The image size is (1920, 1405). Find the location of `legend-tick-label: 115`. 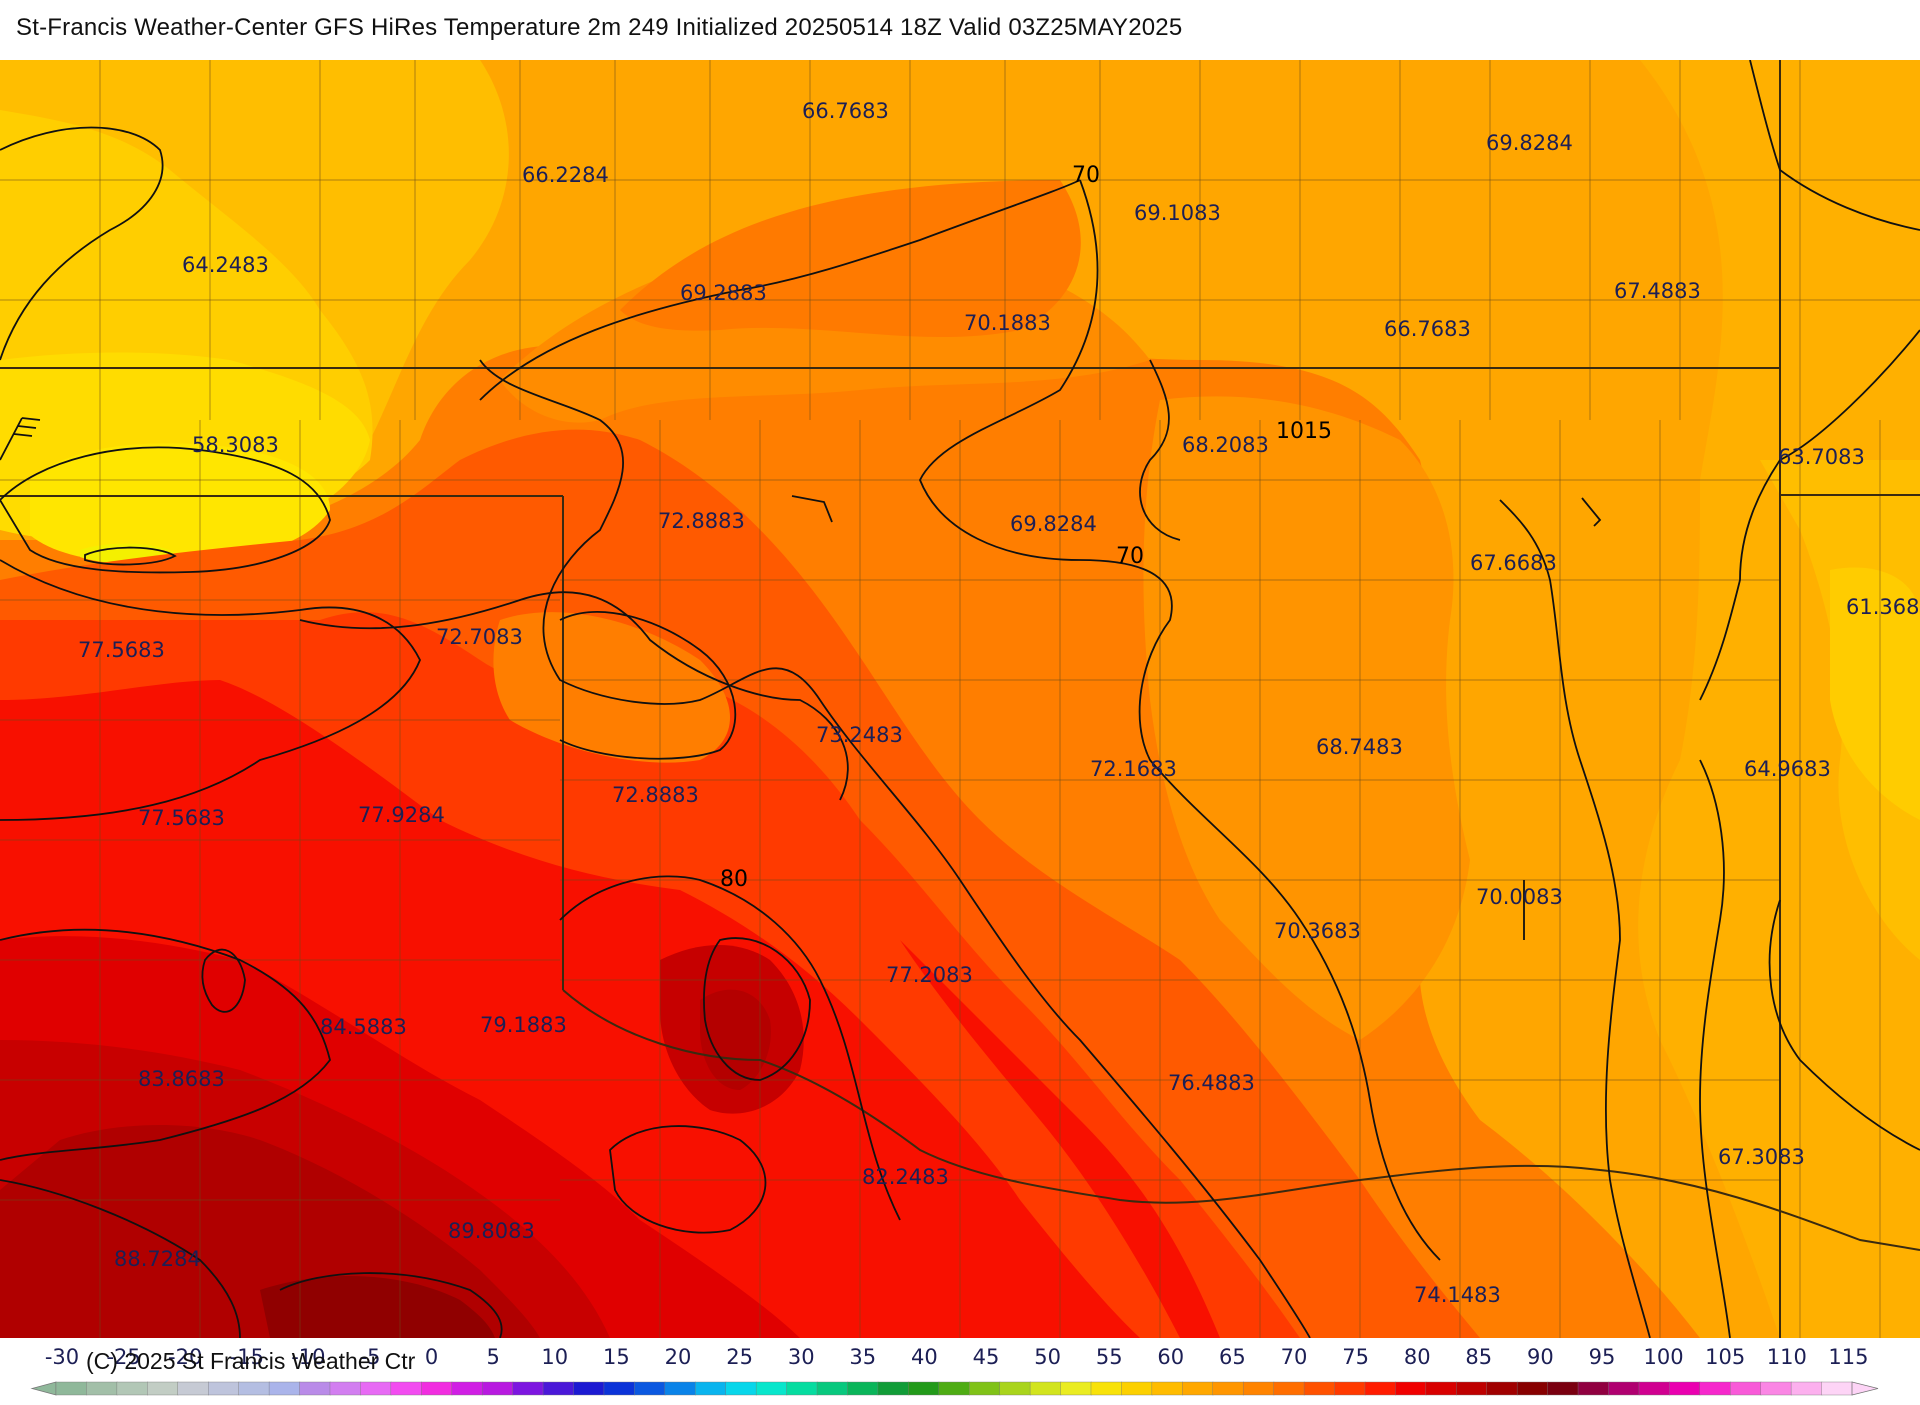

legend-tick-label: 115 is located at coordinates (1848, 1357).